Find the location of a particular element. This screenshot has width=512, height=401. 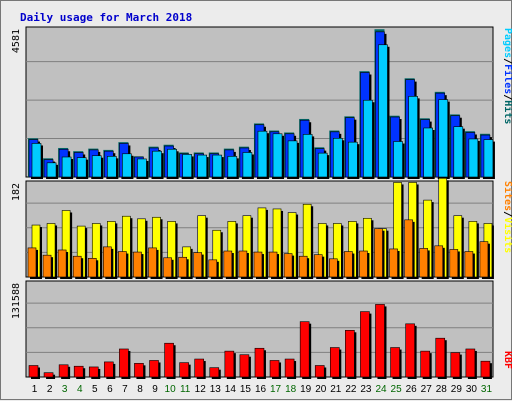

legend-bottom: KBF is located at coordinates (507, 360).